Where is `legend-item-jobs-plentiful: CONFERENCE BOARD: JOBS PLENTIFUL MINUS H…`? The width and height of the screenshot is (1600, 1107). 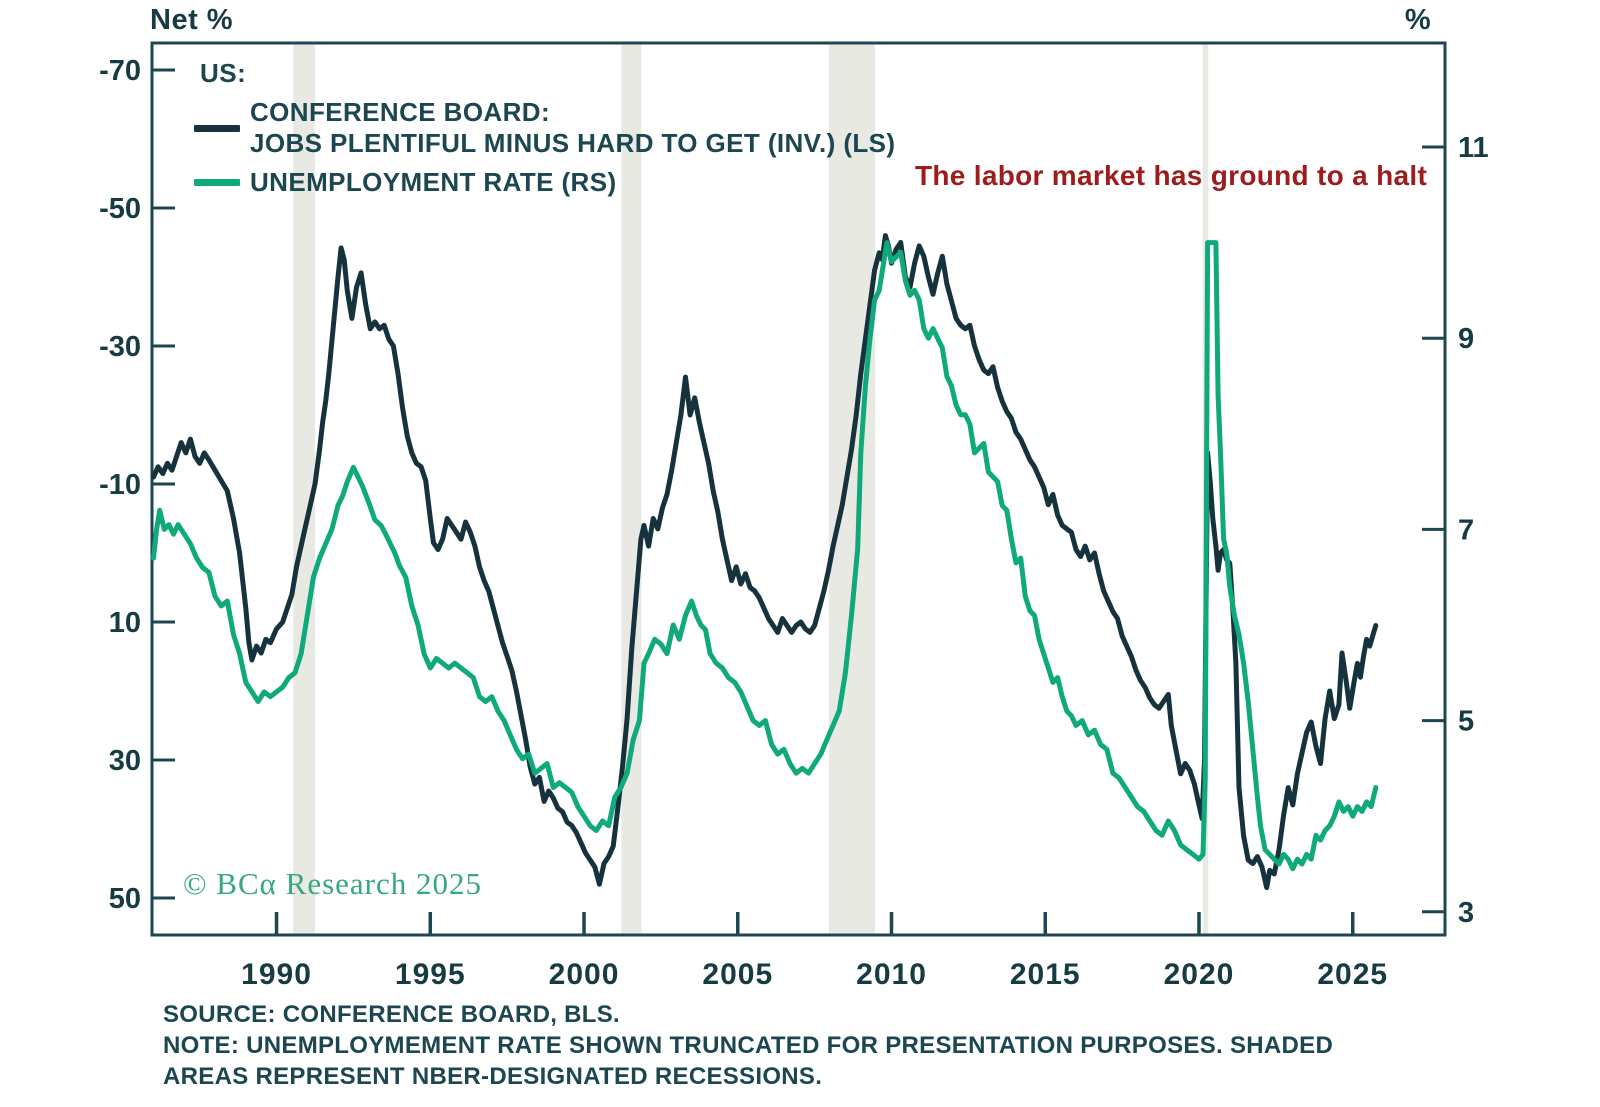 legend-item-jobs-plentiful: CONFERENCE BOARD: JOBS PLENTIFUL MINUS H… is located at coordinates (573, 128).